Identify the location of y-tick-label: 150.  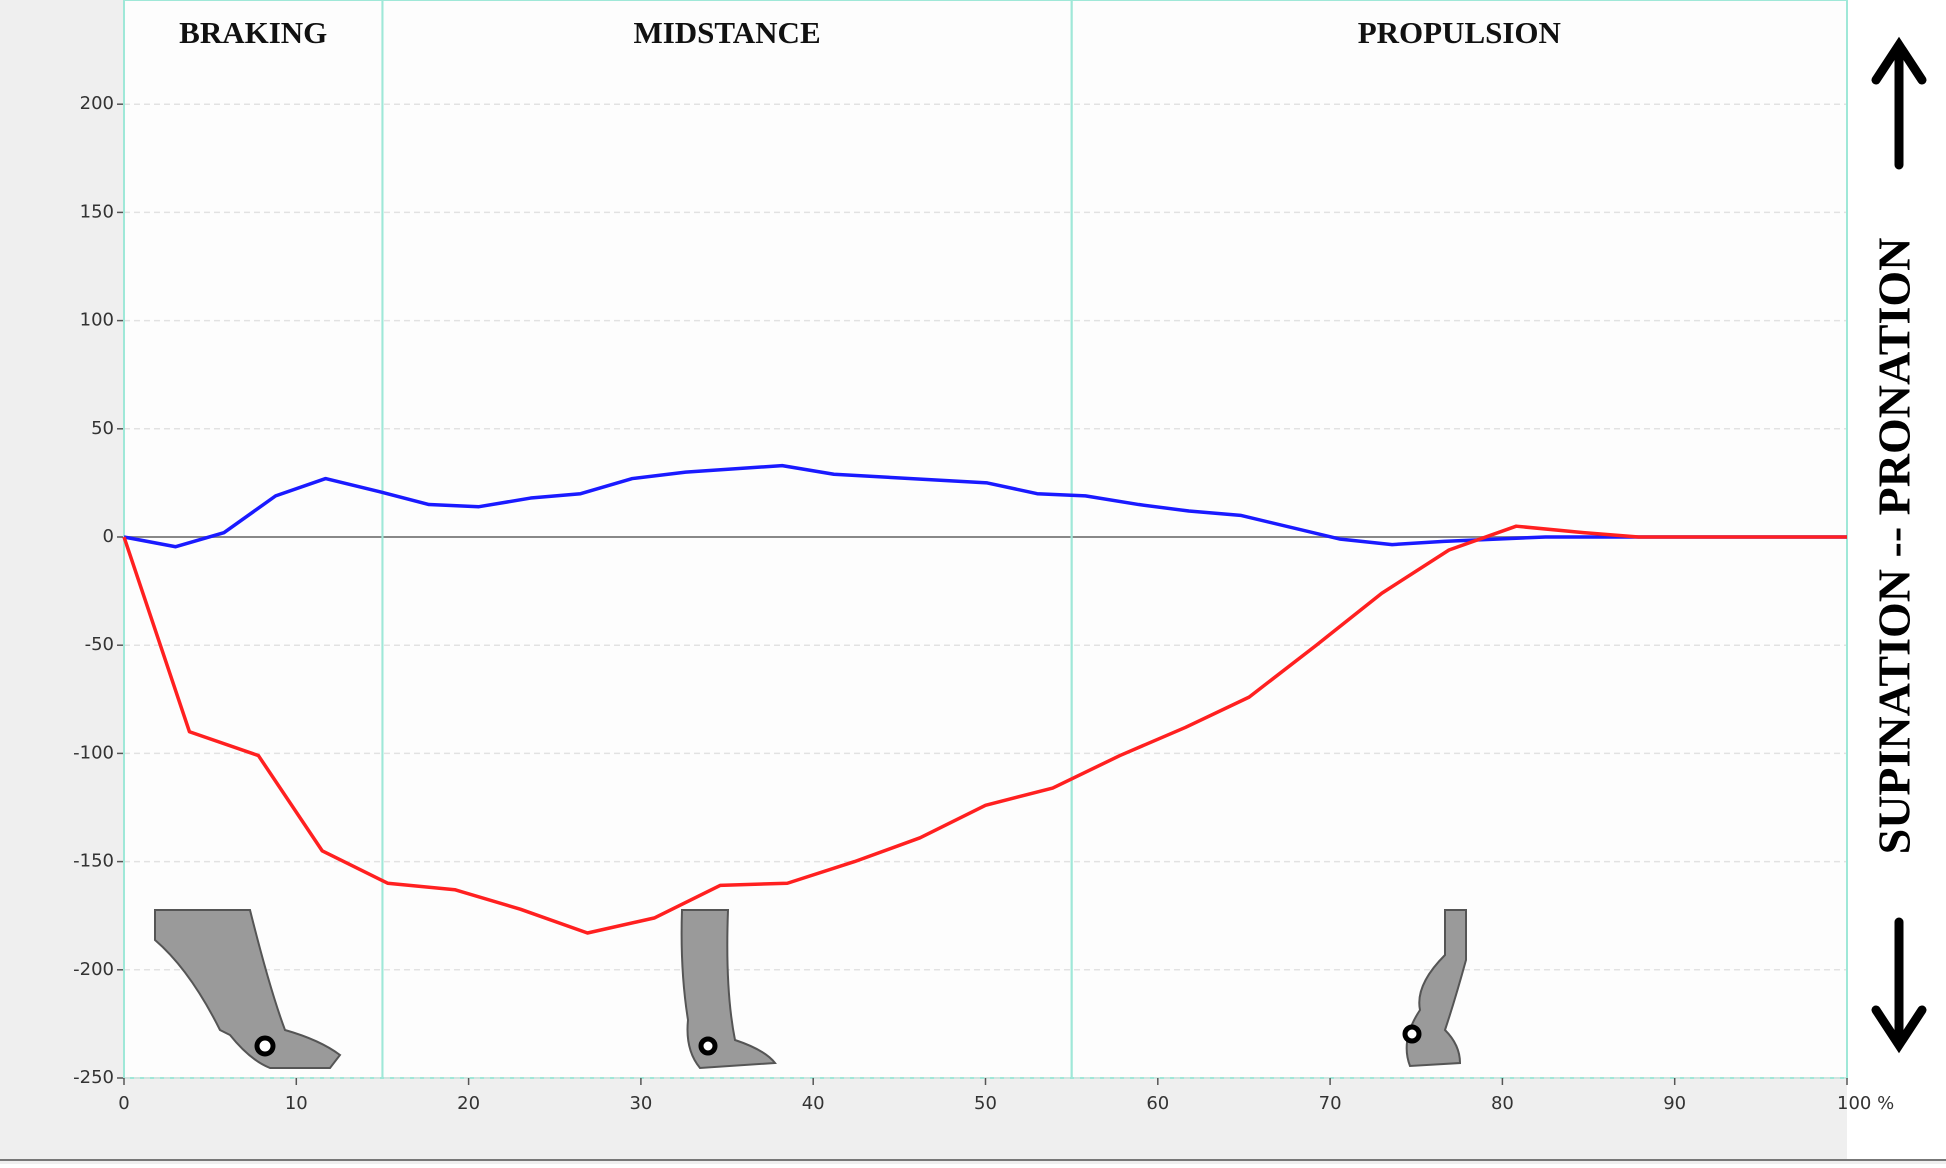
(97, 211).